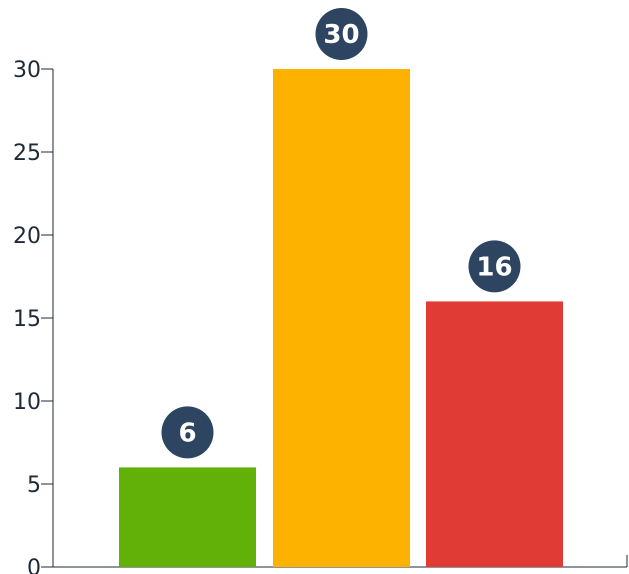  I want to click on data-label: 6, so click(187, 433).